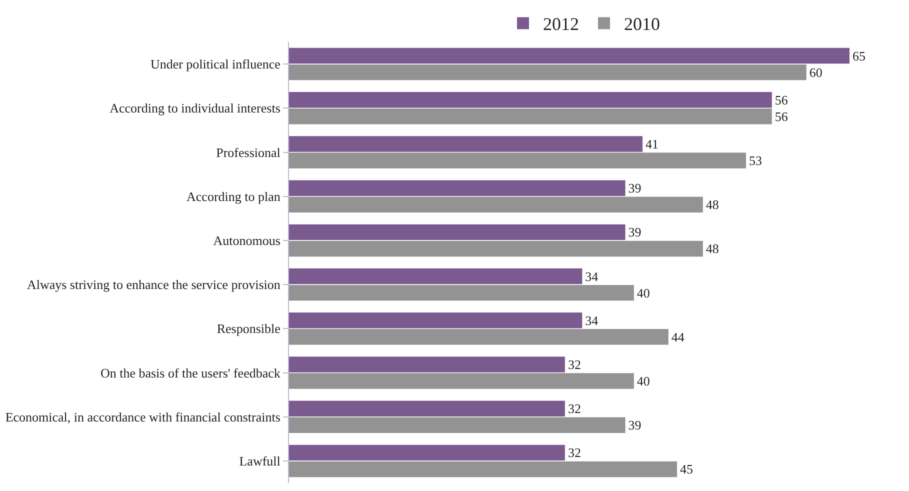 This screenshot has width=909, height=491. I want to click on data-label: 60, so click(815, 72).